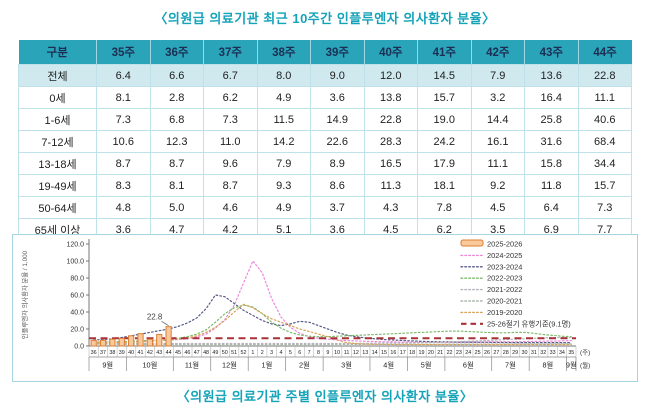  Describe the element at coordinates (283, 97) in the screenshot. I see `table-cell: 4.9` at that location.